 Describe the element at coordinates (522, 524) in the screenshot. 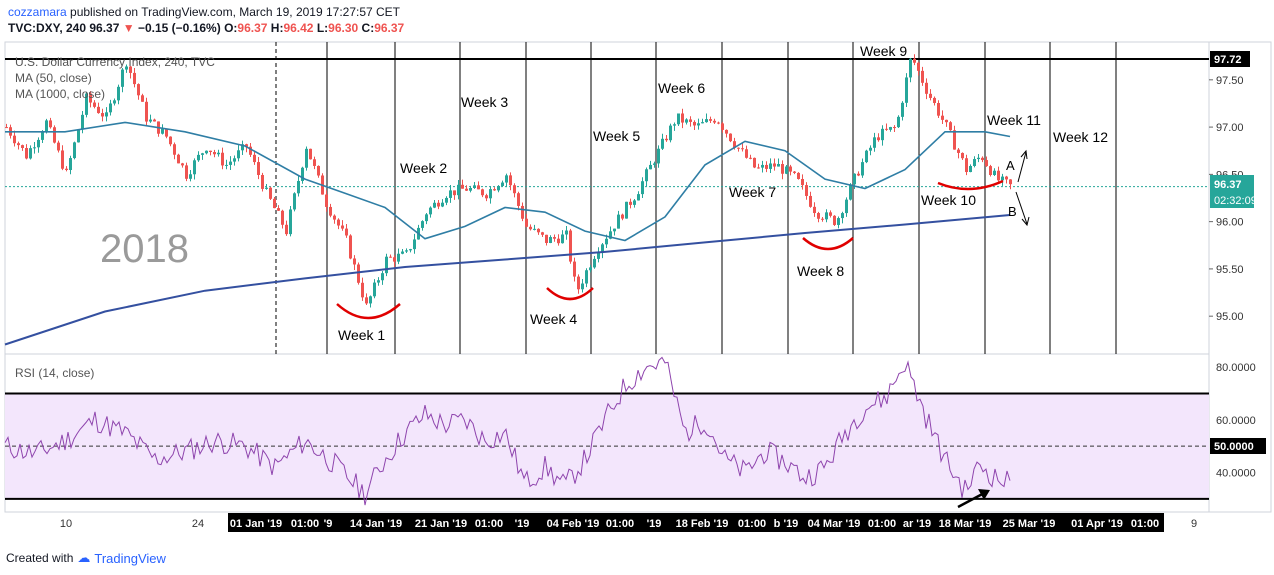

I see `x-tick-label: '19` at that location.